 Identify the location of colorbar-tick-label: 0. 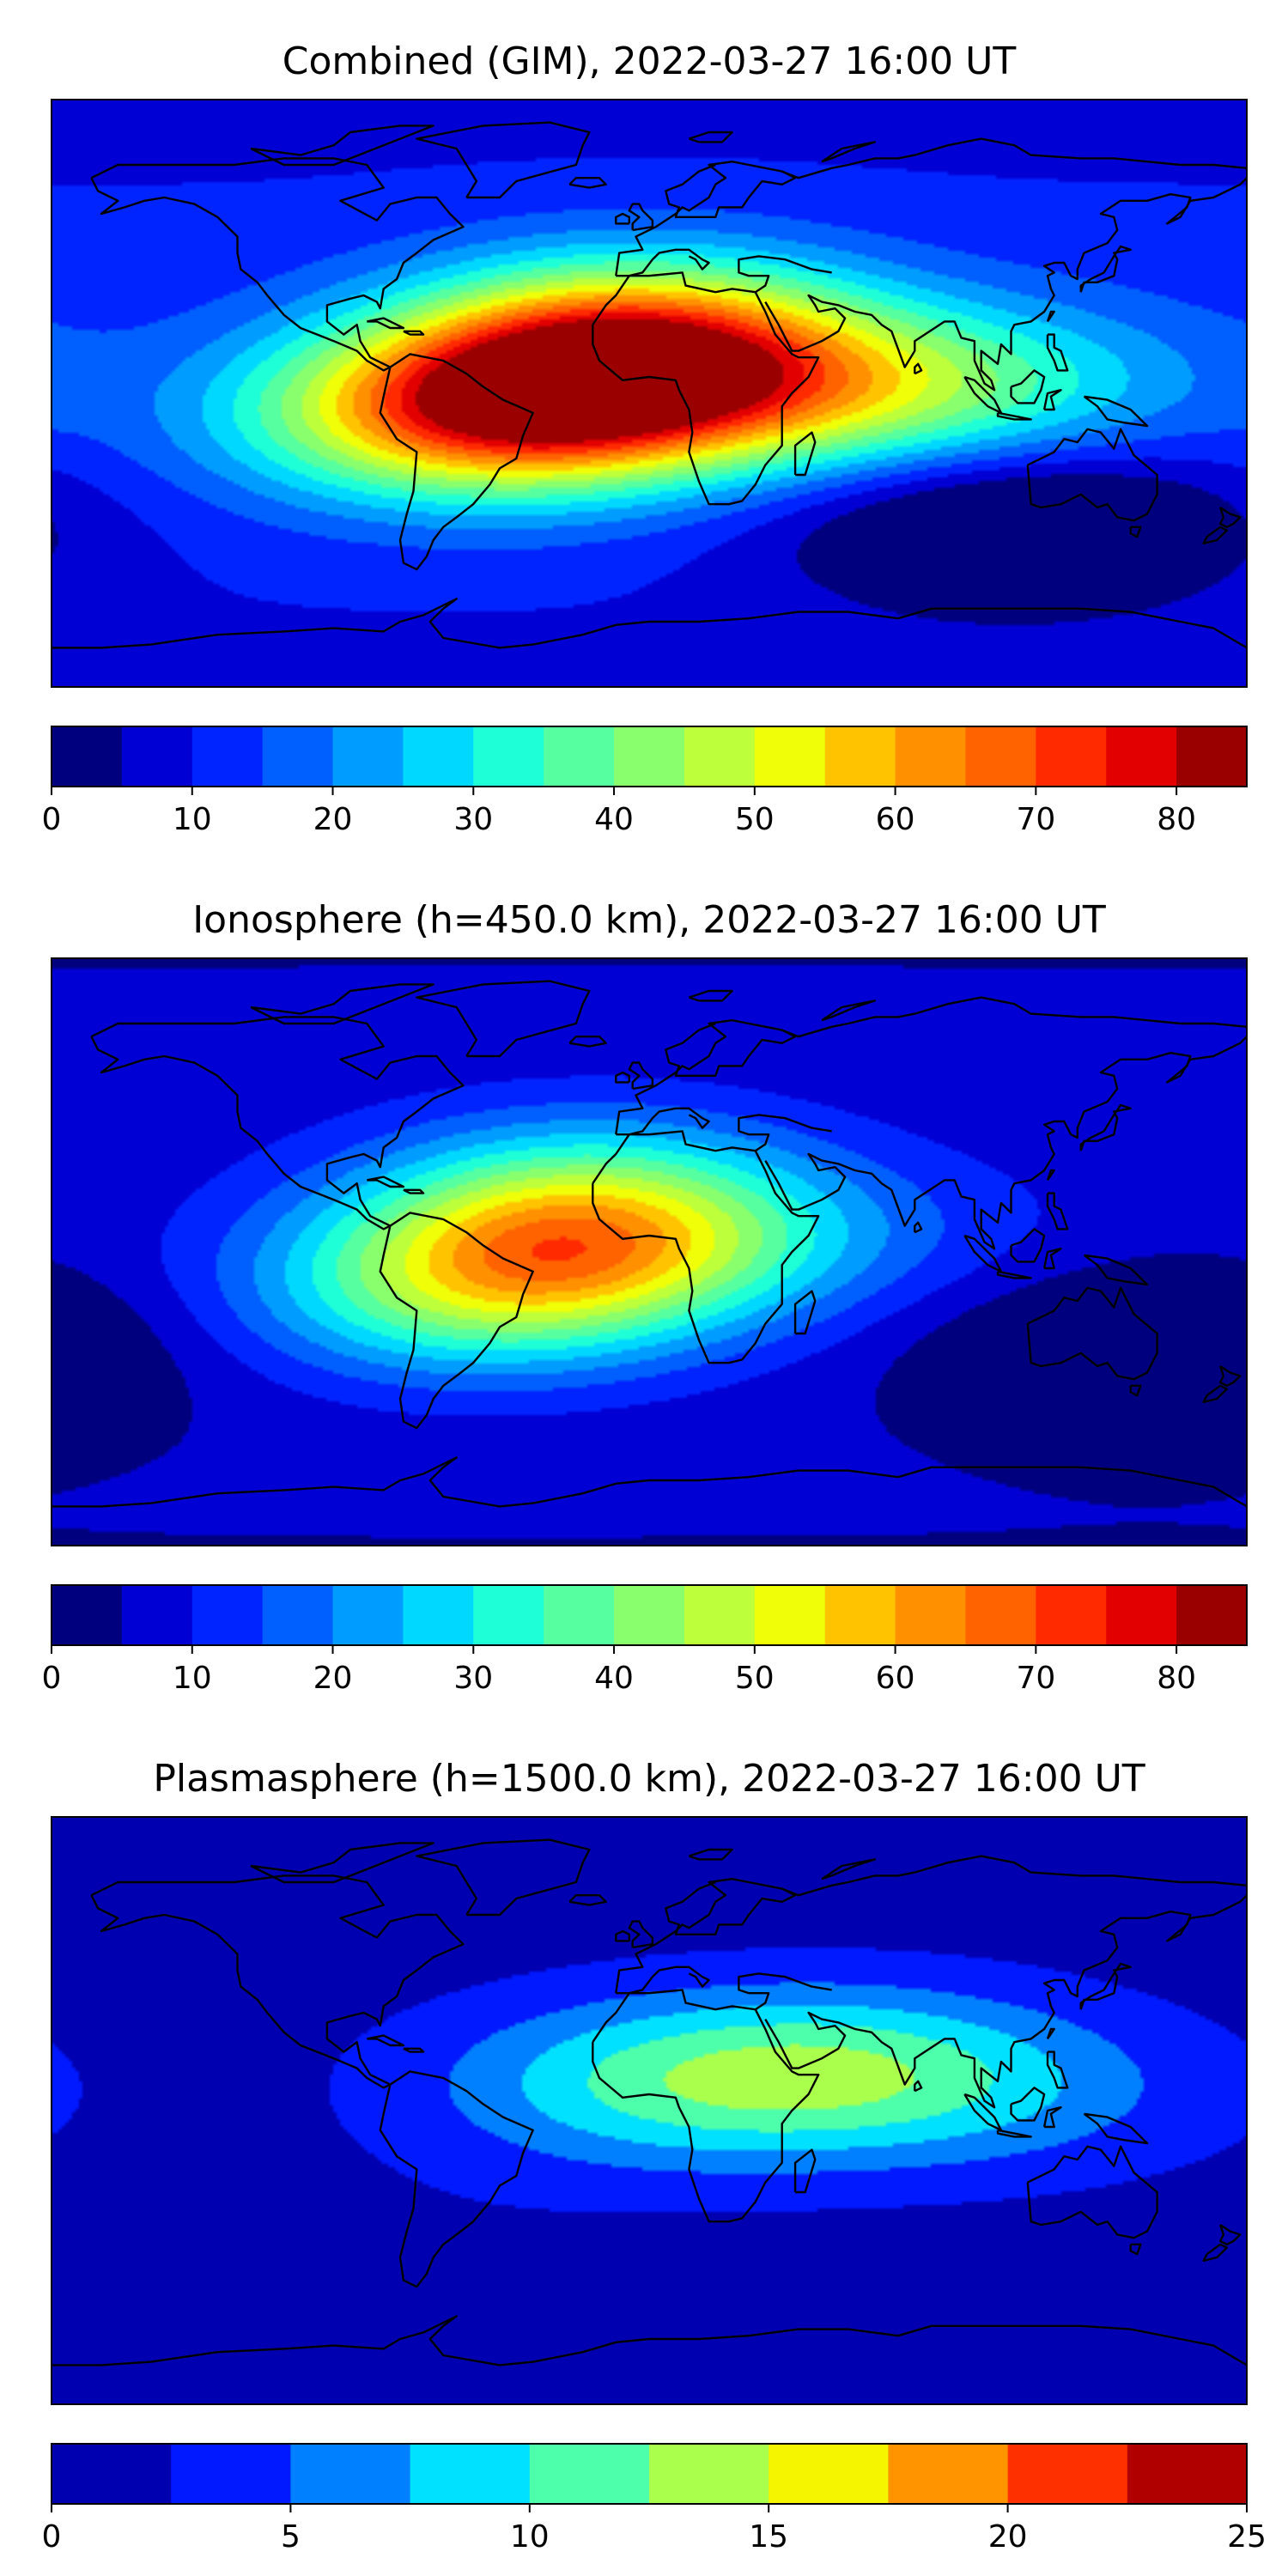
(52, 2537).